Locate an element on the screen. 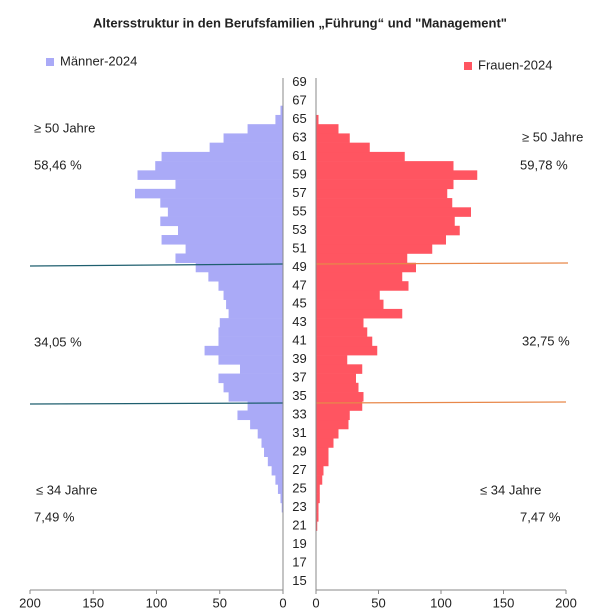 The height and width of the screenshot is (616, 600). y-tick-label: 15 is located at coordinates (299, 580).